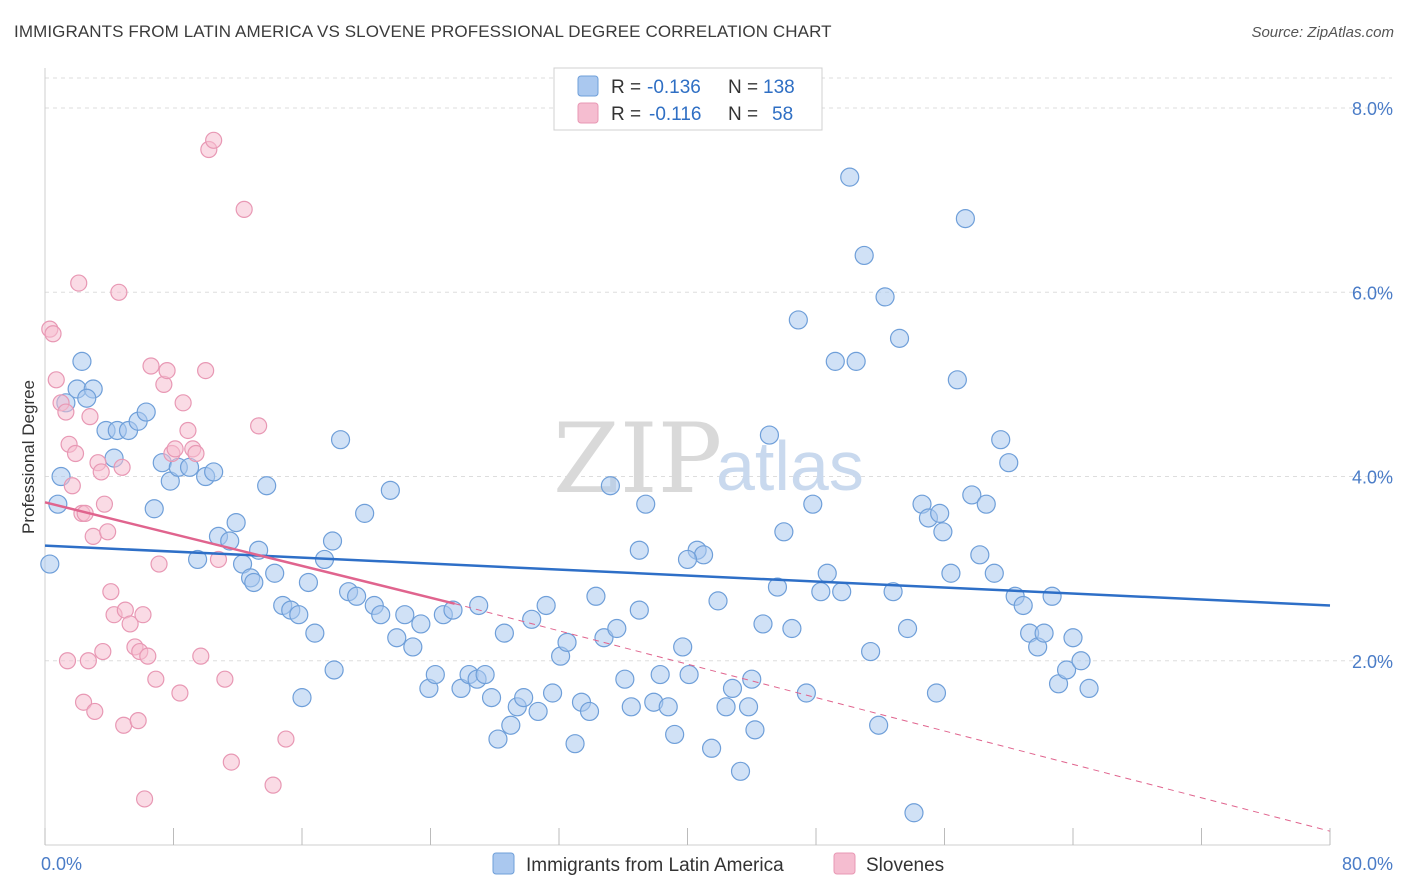  Describe the element at coordinates (782, 114) in the screenshot. I see `legend-n-value-2: 58` at that location.